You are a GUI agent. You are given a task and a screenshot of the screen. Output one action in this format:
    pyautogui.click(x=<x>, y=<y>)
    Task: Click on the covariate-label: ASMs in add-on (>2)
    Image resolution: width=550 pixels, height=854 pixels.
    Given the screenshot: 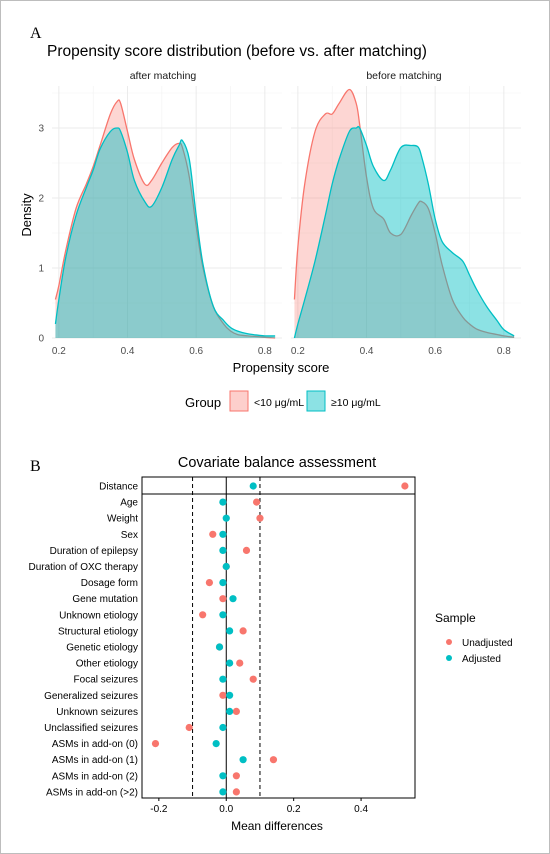 What is the action you would take?
    pyautogui.click(x=92, y=792)
    